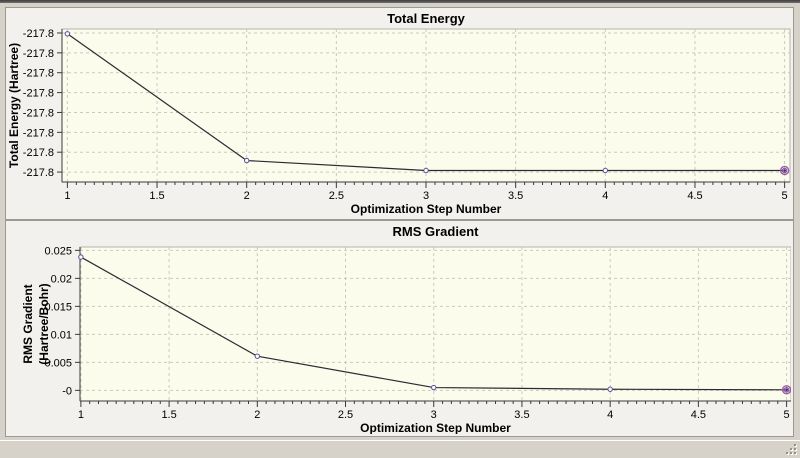  Describe the element at coordinates (61, 335) in the screenshot. I see `y-tick-label: 0.01` at that location.